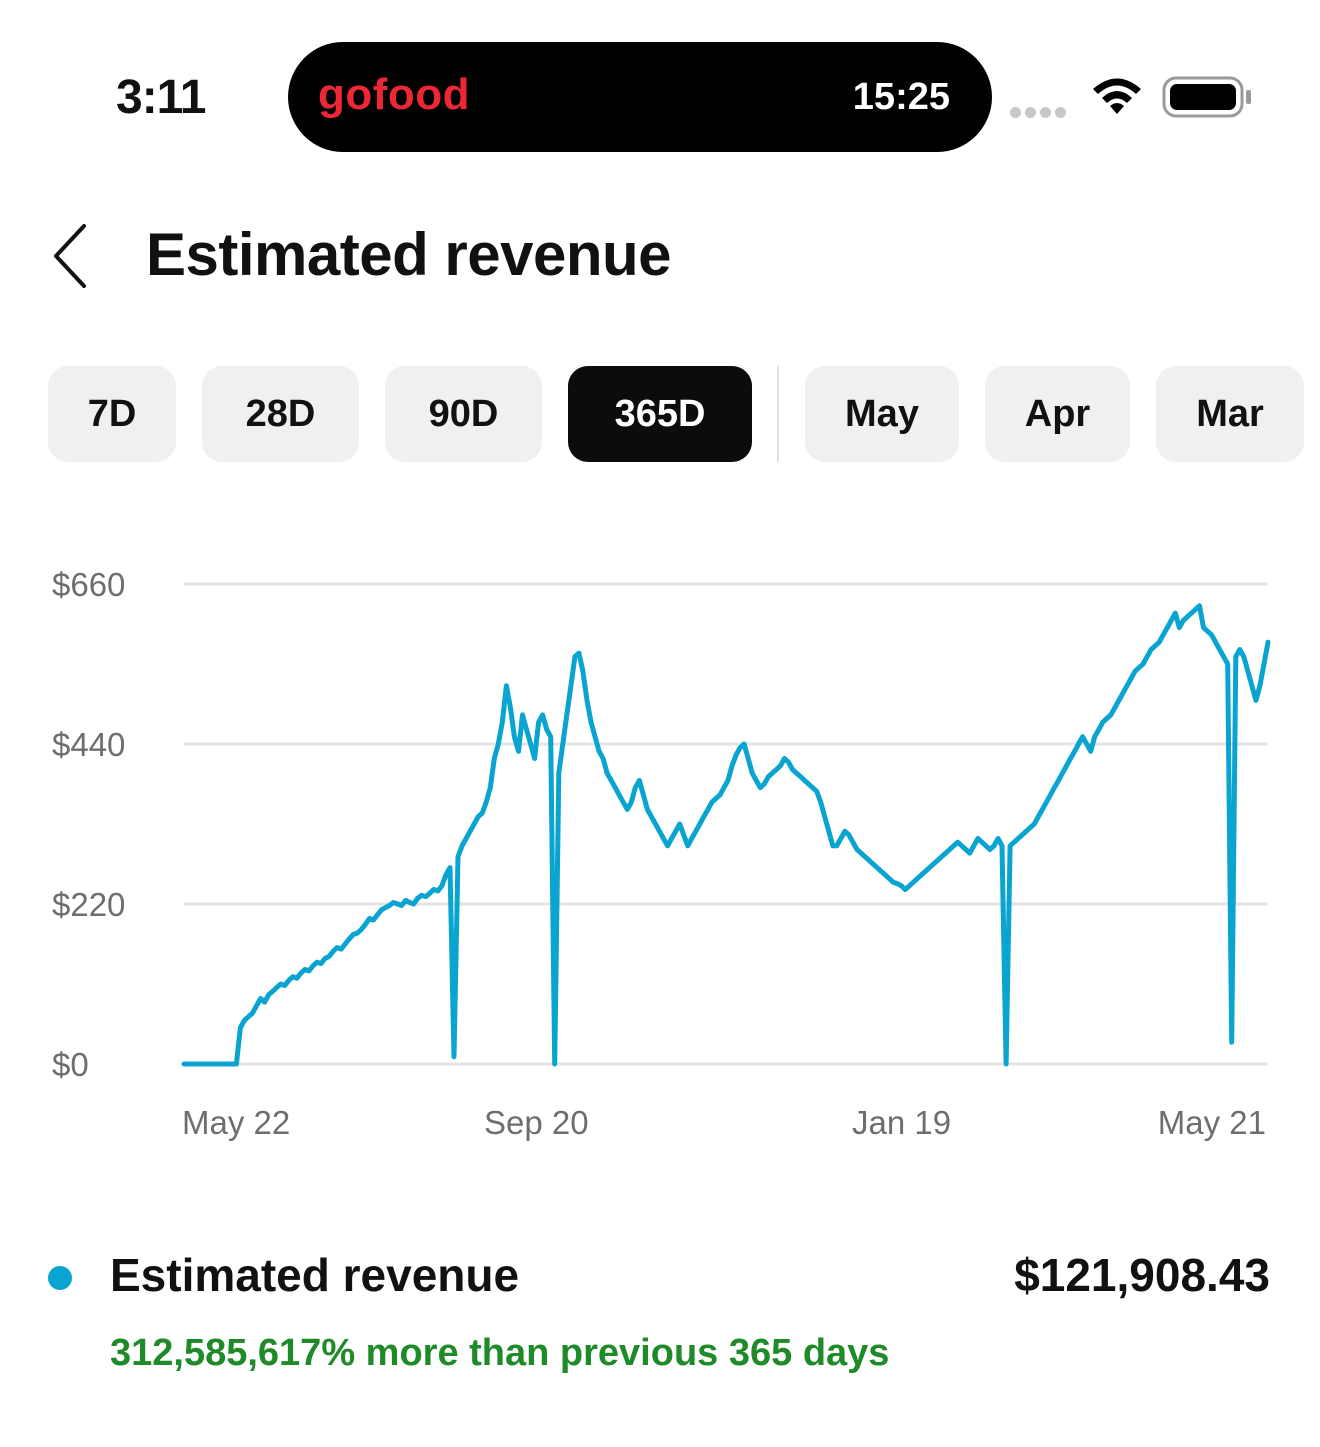  Describe the element at coordinates (1212, 1122) in the screenshot. I see `x-tick-label: May 21` at that location.